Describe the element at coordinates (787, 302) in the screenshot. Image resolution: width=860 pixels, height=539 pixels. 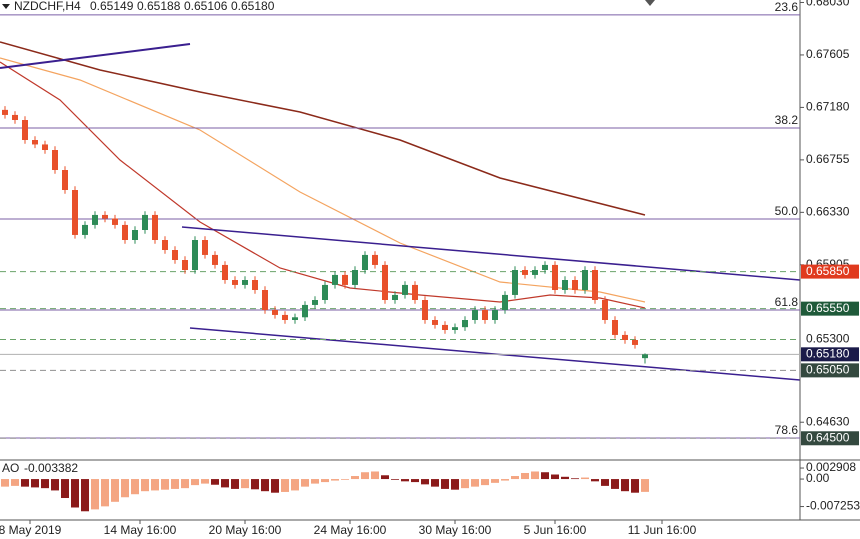
I see `fib-label: 61.8` at that location.